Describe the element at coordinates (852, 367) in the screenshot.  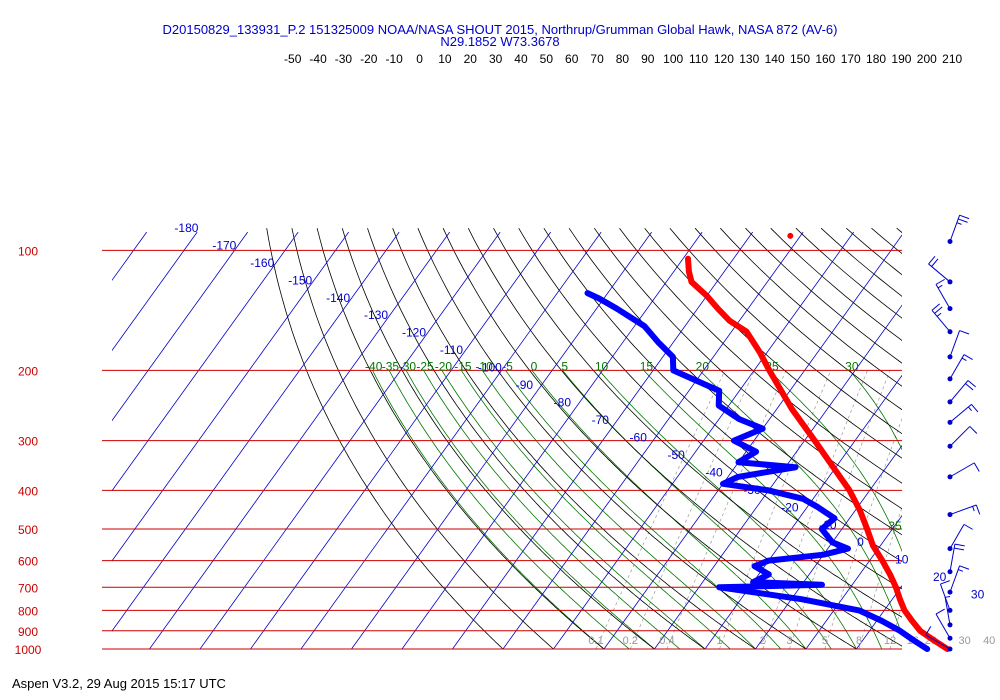
I see `moist-adiabat-label: 30` at that location.